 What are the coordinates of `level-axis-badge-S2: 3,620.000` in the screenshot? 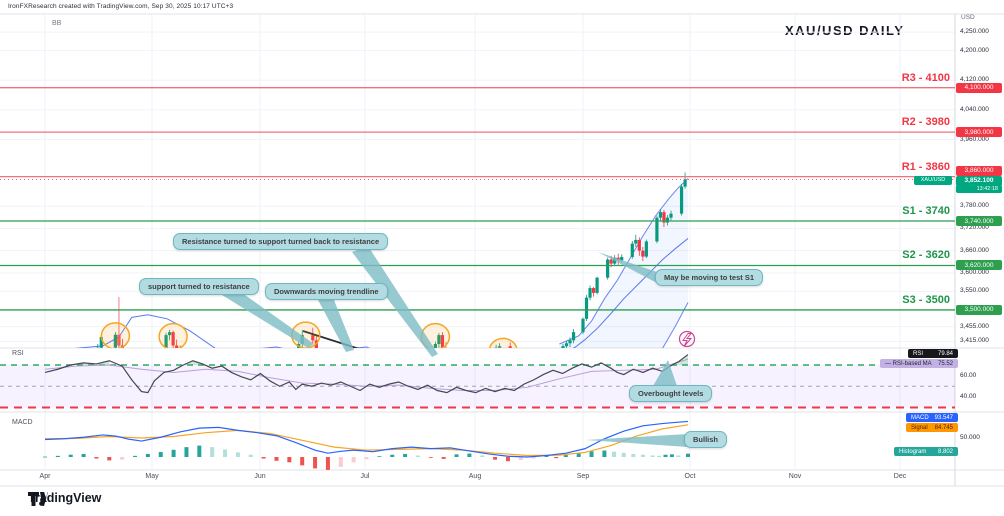 It's located at (979, 265).